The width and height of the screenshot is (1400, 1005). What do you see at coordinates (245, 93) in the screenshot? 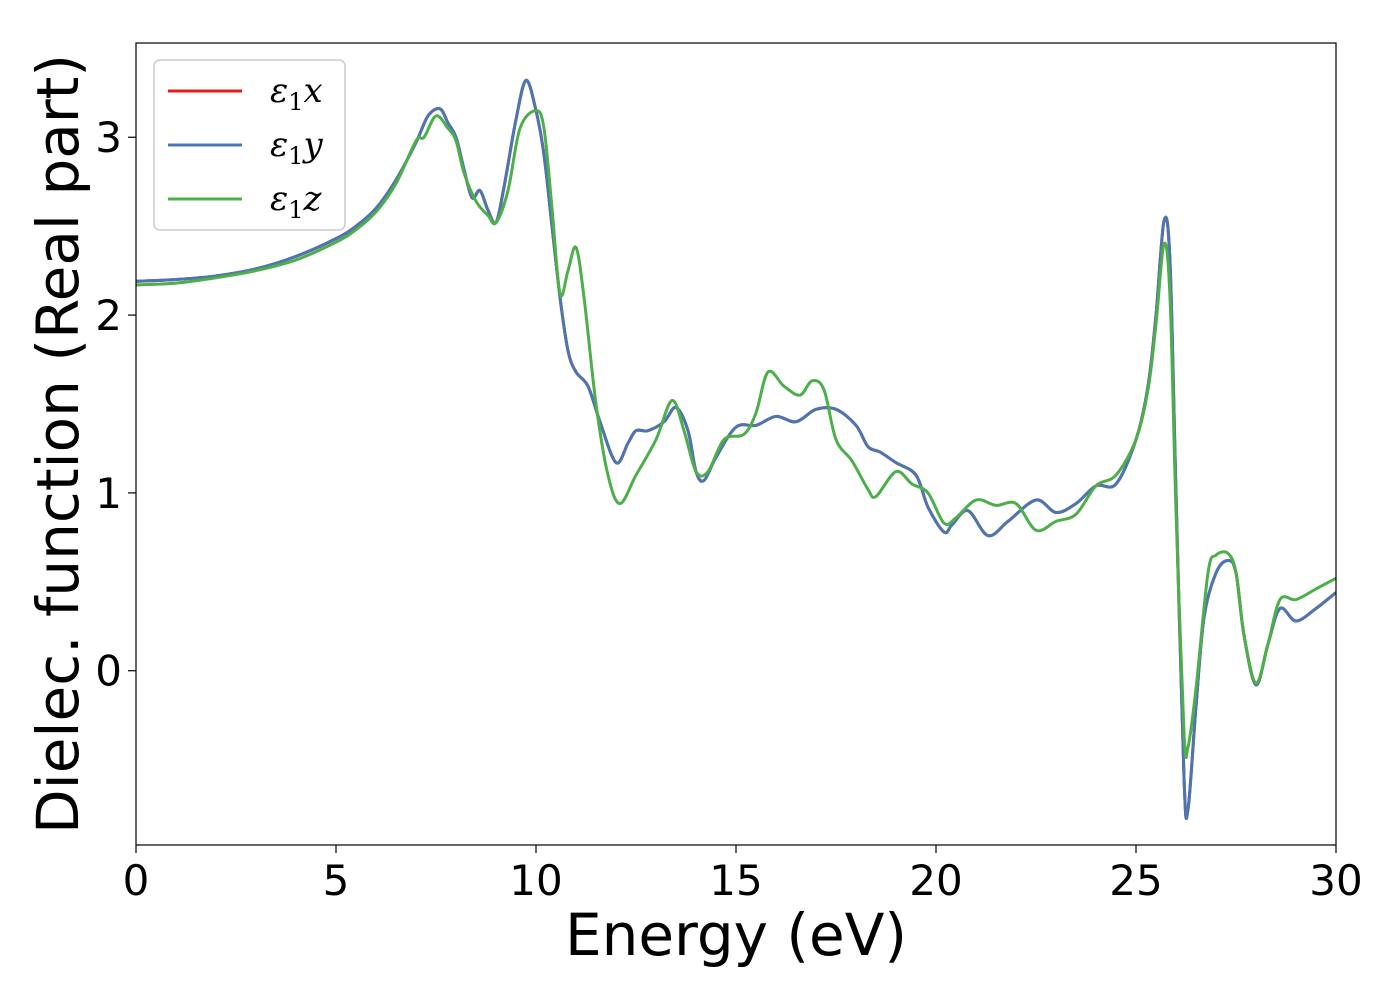
I see `legend-entry-e1x: ε1x` at bounding box center [245, 93].